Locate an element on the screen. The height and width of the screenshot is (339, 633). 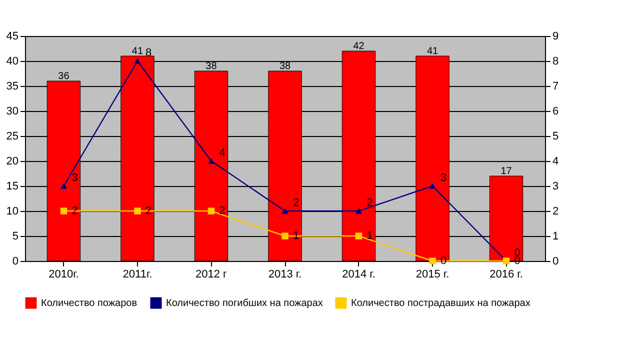
legend-label: Количество погибших на пожарах is located at coordinates (244, 303).